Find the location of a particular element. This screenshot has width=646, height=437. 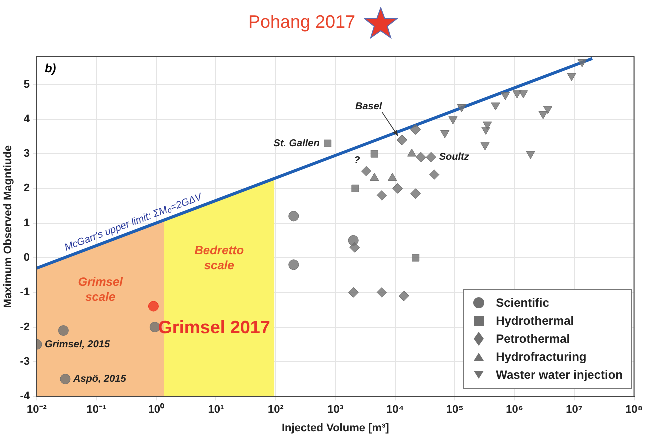

annotation: ? is located at coordinates (357, 161).